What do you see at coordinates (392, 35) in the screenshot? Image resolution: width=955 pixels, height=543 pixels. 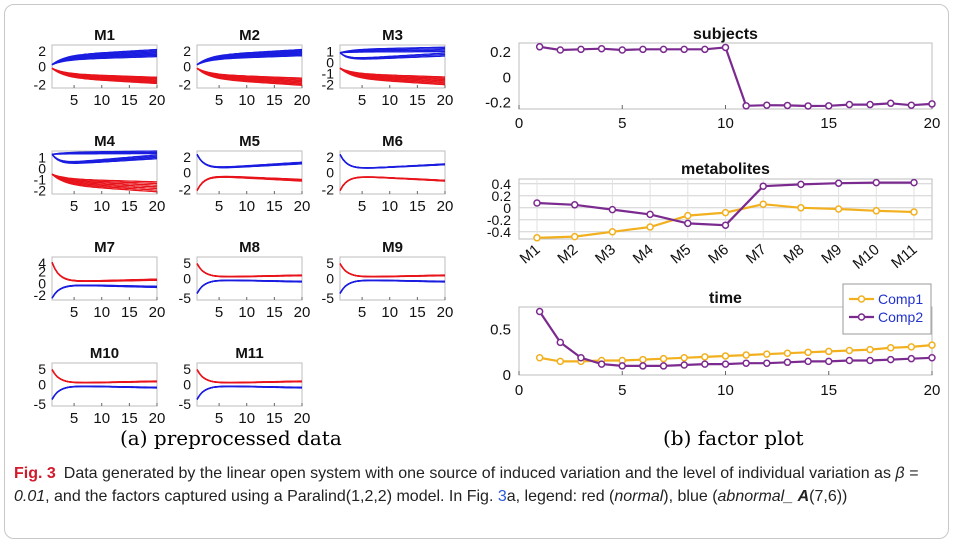 I see `plot-title: M3` at bounding box center [392, 35].